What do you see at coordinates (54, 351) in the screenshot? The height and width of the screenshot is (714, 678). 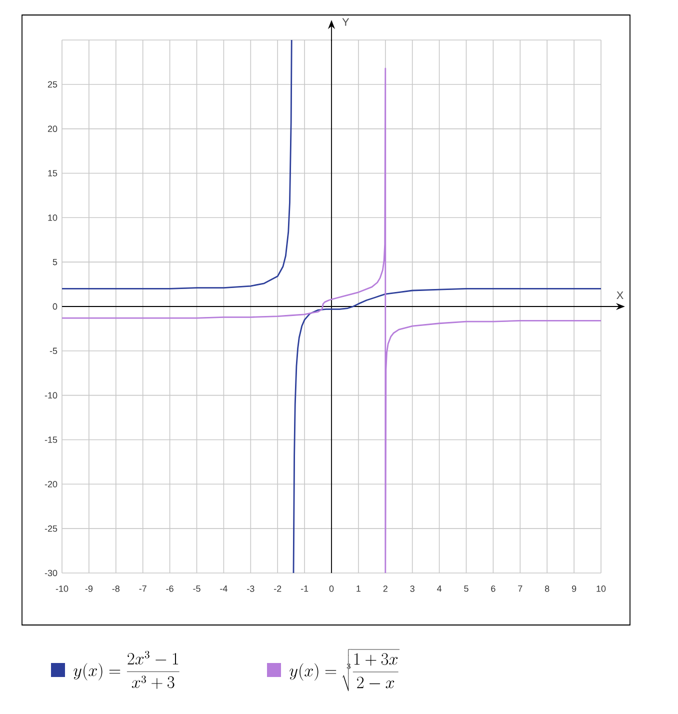 I see `y-tick-label: -5` at bounding box center [54, 351].